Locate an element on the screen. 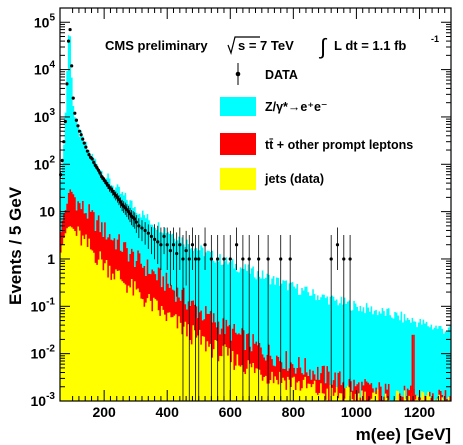  legend-swatch-ttbar is located at coordinates (238, 144).